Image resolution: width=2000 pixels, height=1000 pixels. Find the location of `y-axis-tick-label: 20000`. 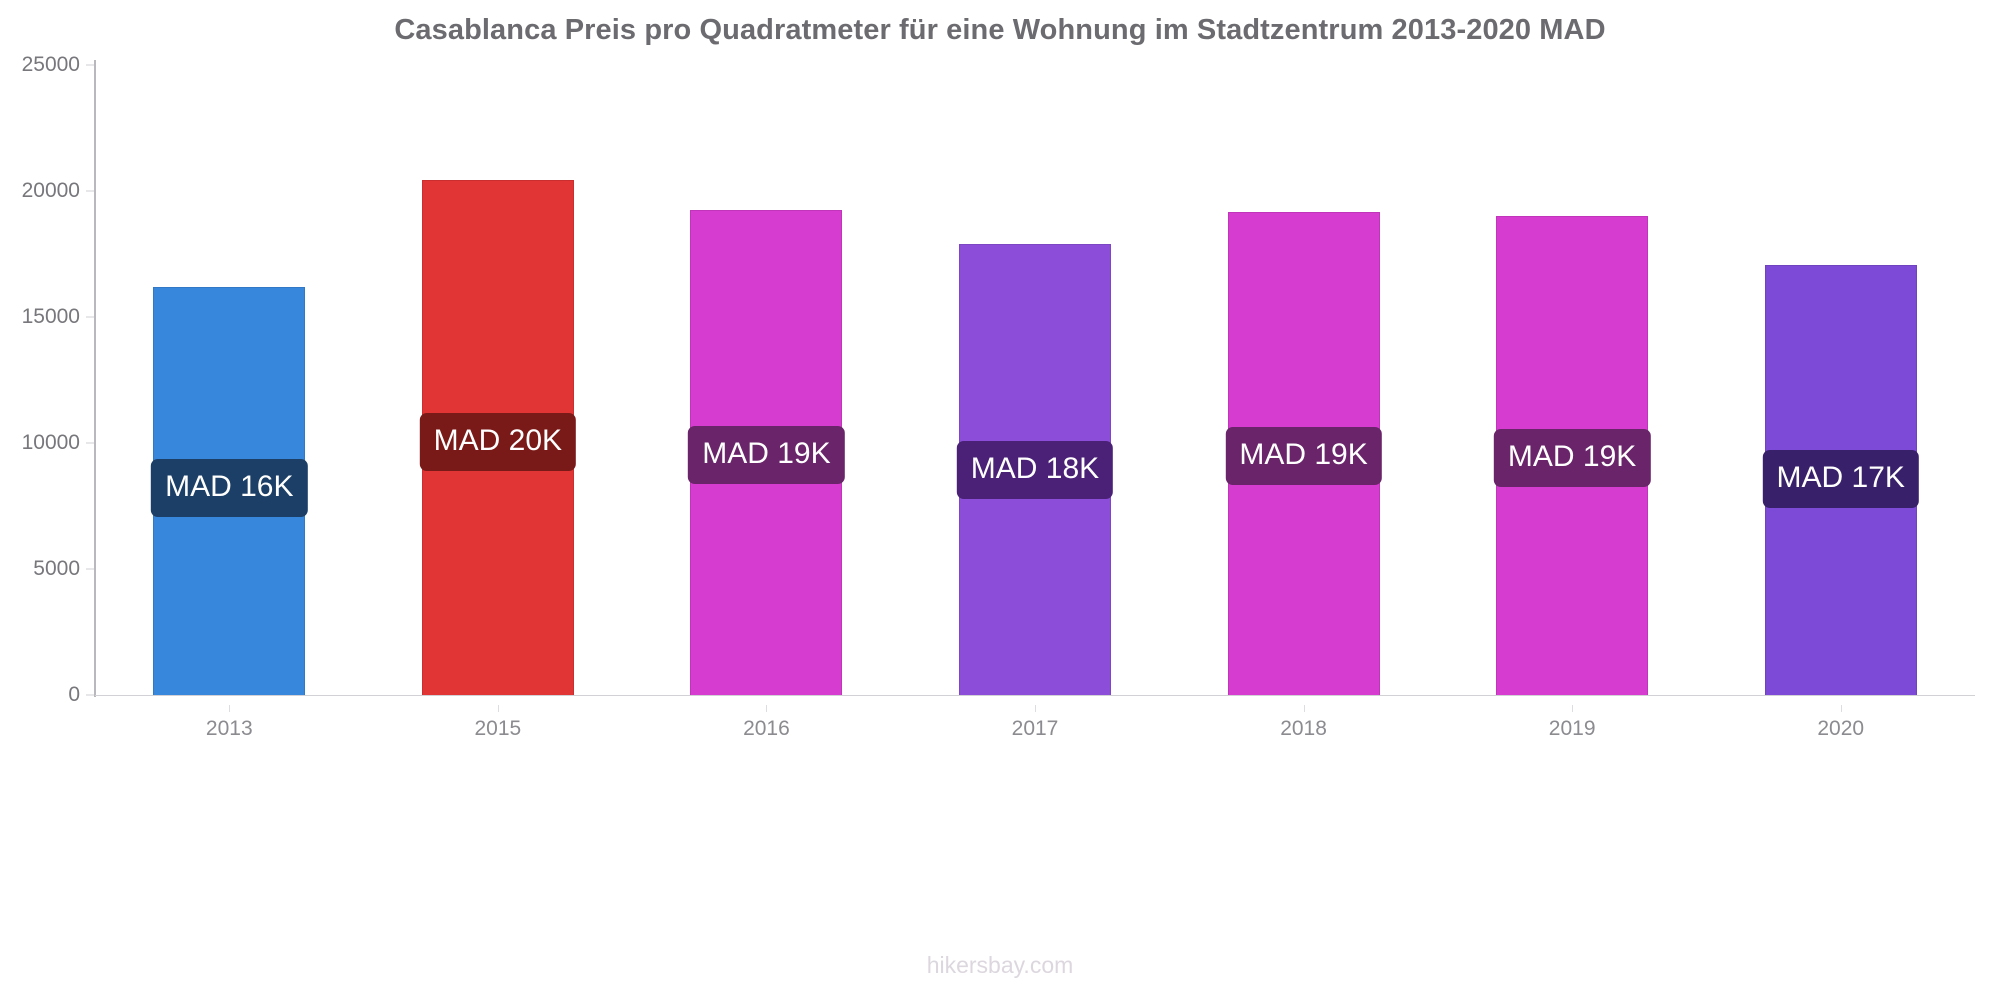

y-axis-tick-label: 20000 is located at coordinates (50, 190).